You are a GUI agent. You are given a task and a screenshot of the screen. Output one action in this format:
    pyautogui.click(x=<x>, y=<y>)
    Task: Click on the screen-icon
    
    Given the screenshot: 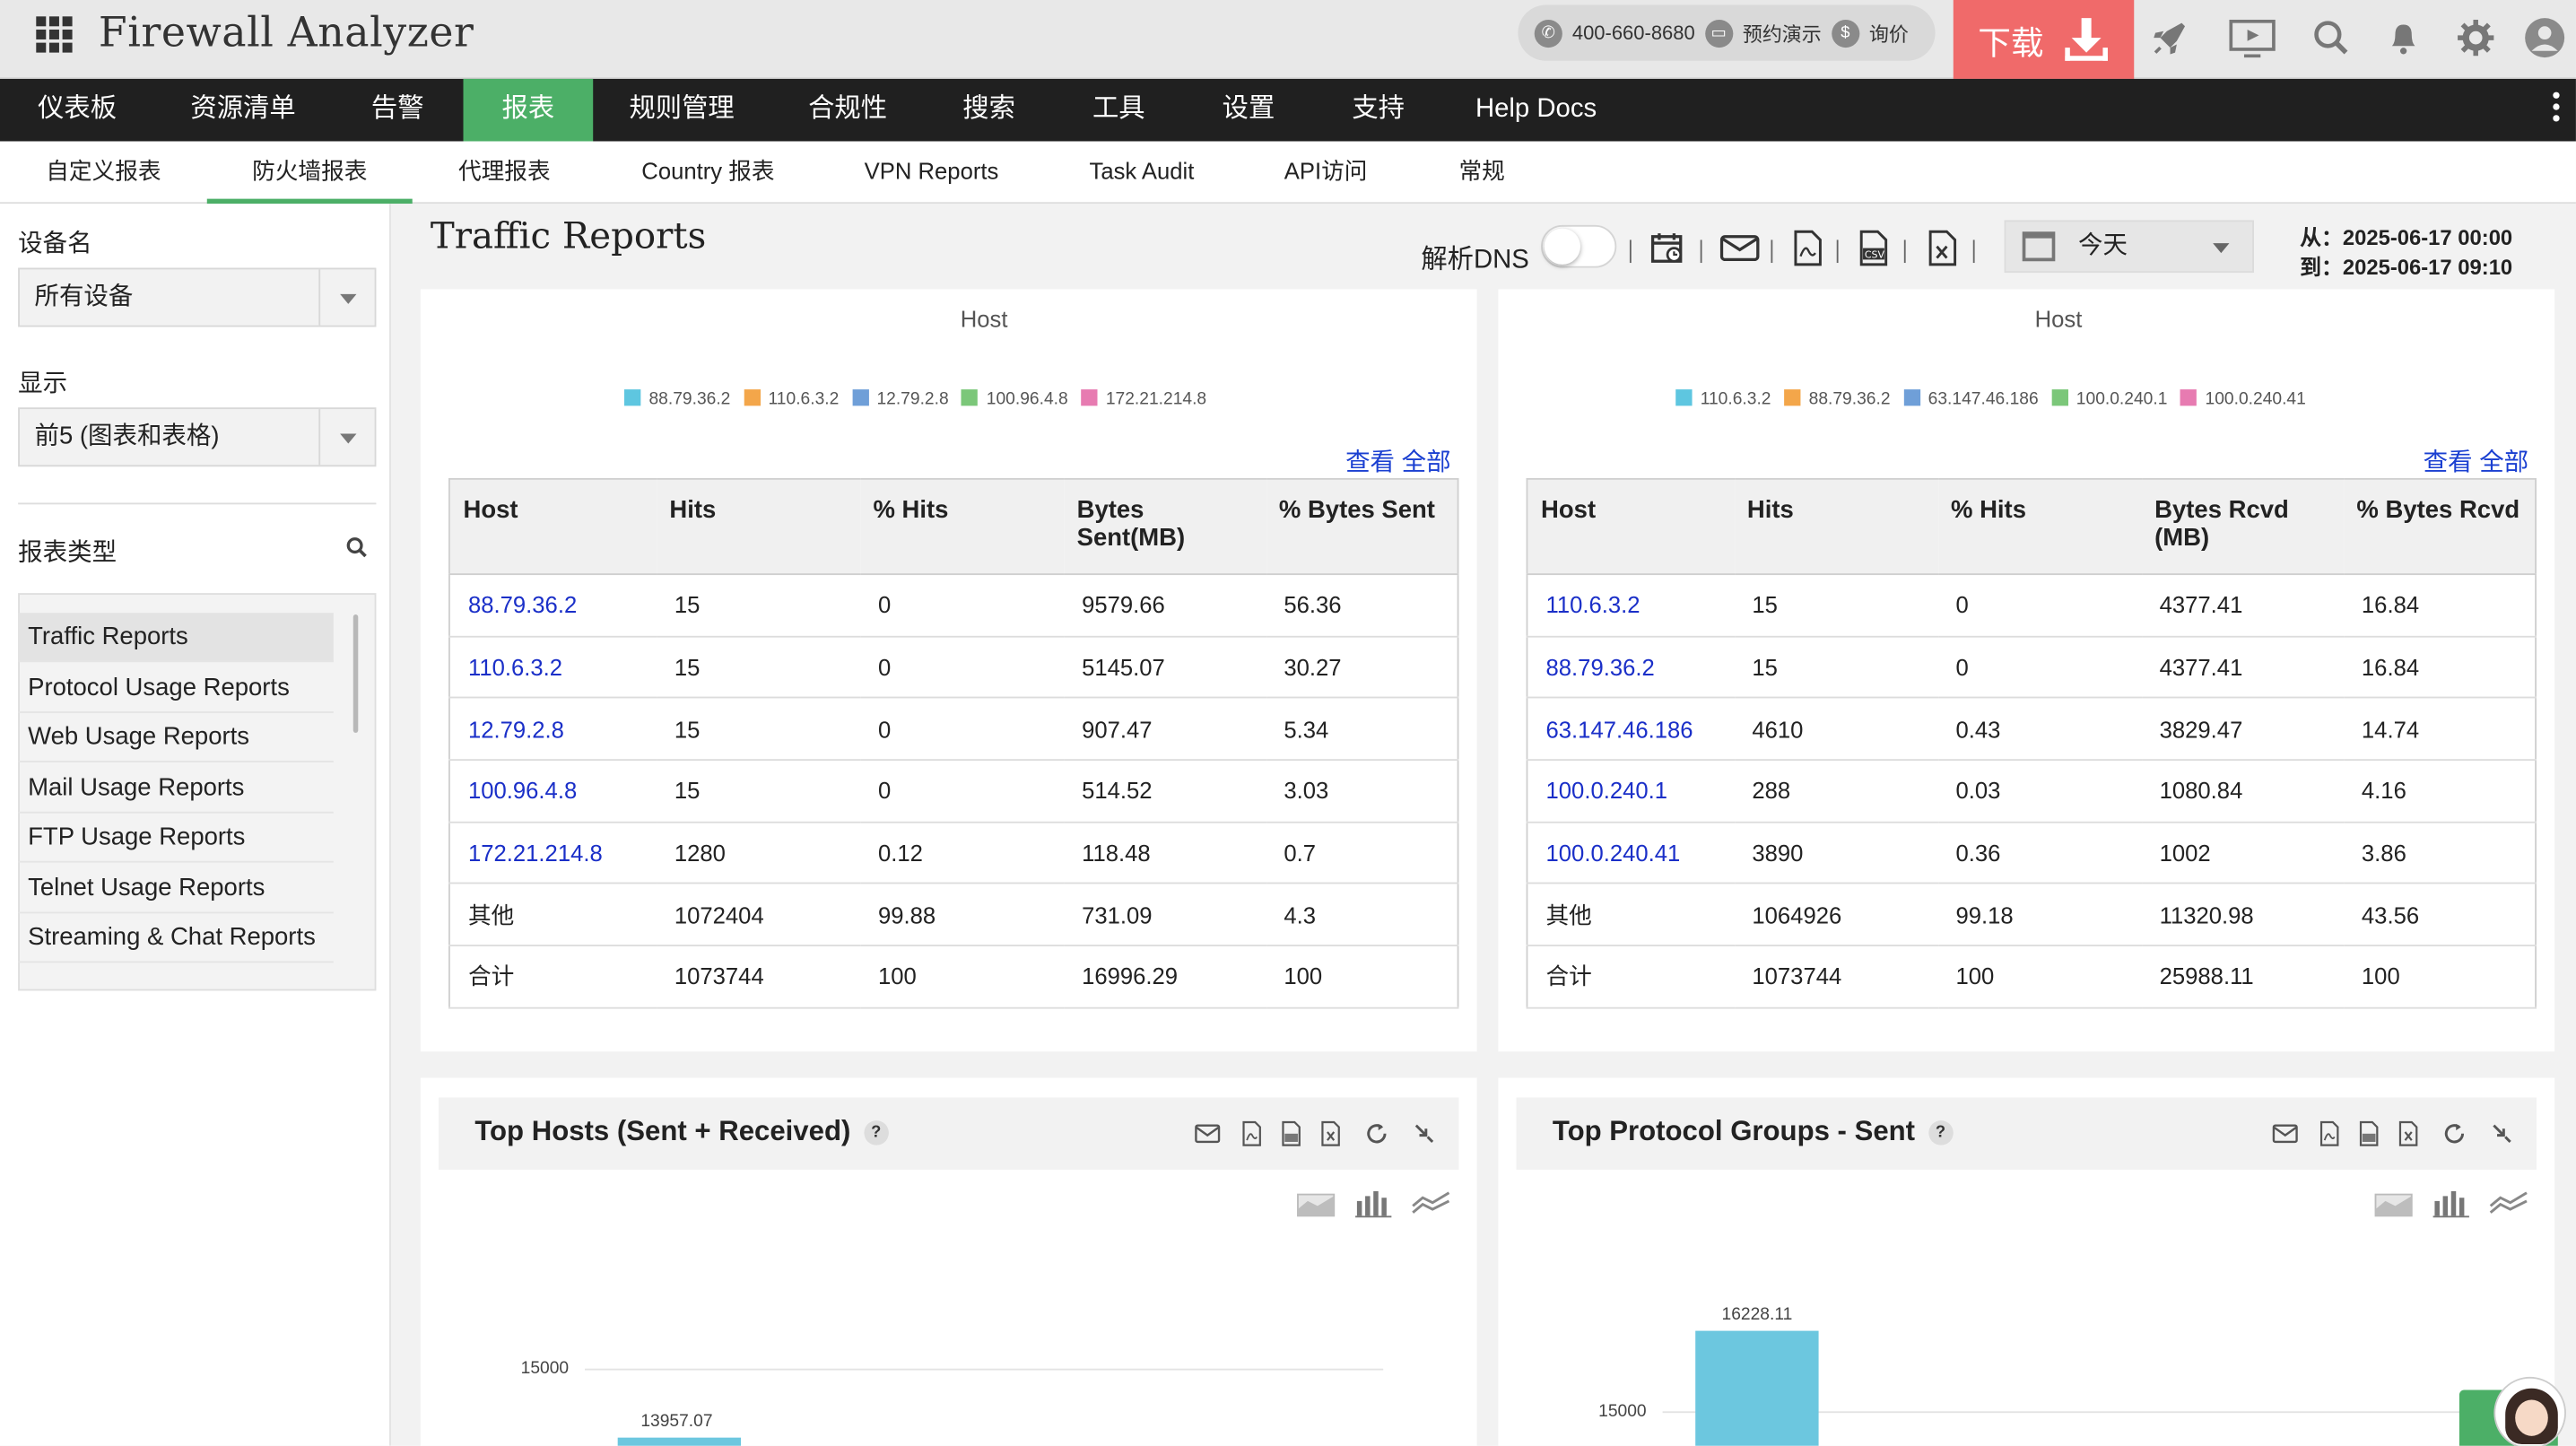 What is the action you would take?
    pyautogui.click(x=2252, y=37)
    